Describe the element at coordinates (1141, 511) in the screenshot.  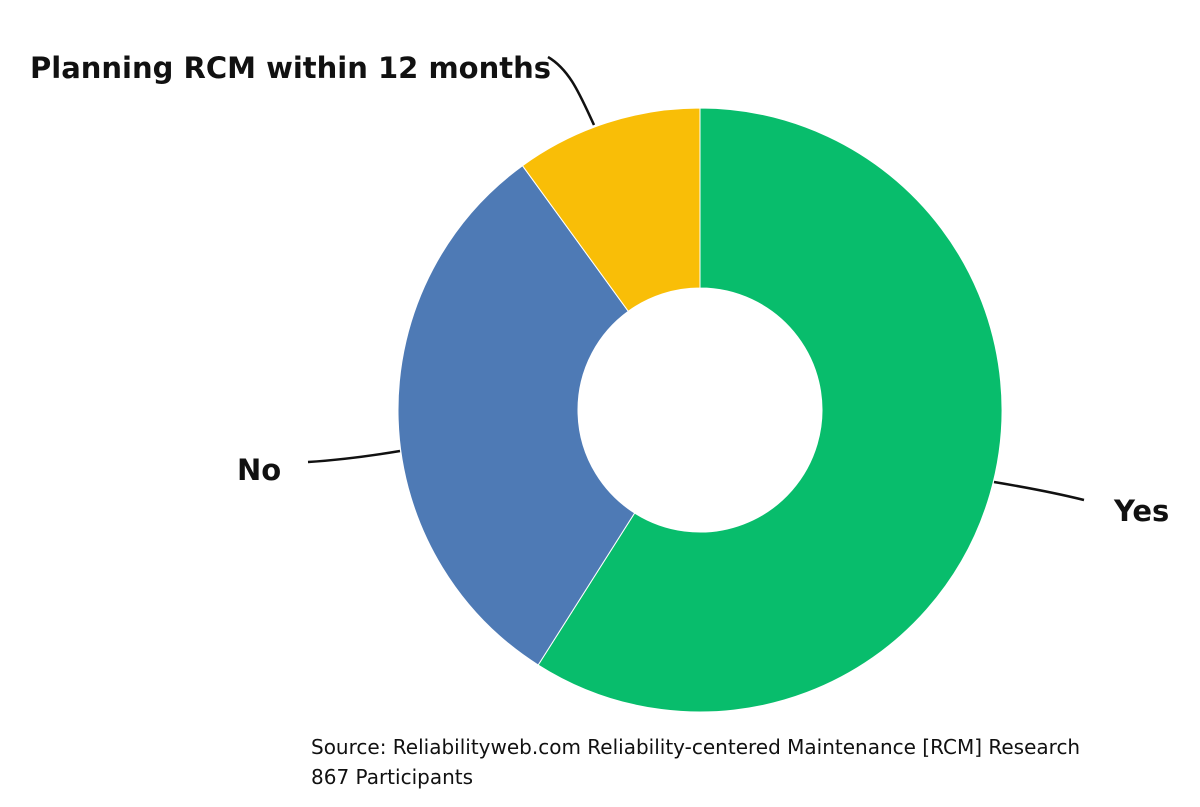
I see `label-yes: Yes` at that location.